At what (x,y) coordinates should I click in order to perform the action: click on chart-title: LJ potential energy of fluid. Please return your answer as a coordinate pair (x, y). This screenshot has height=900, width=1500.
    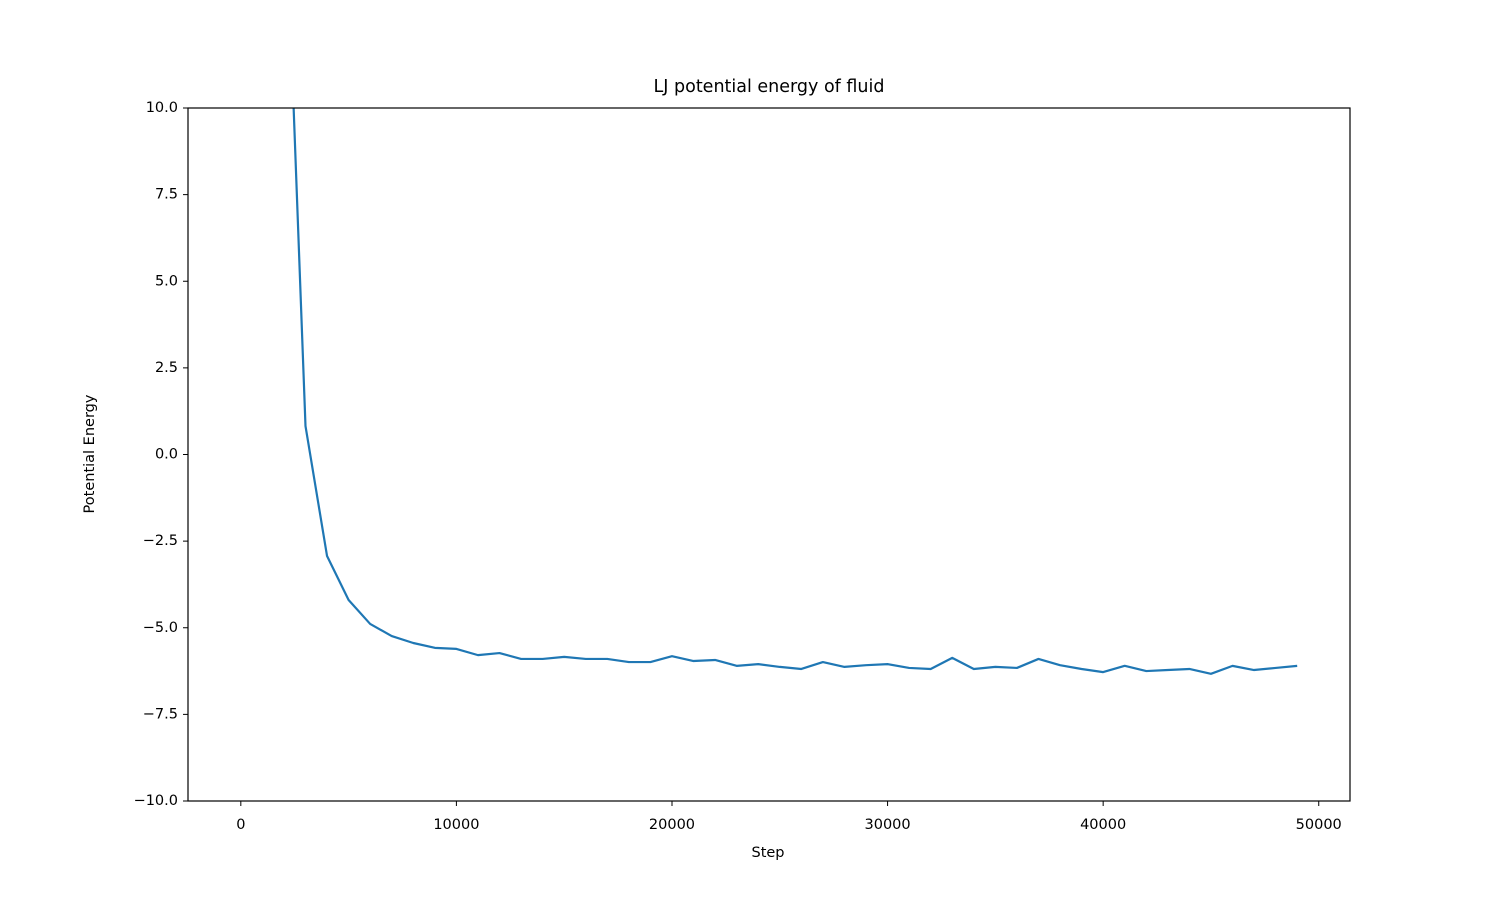
    Looking at the image, I should click on (769, 87).